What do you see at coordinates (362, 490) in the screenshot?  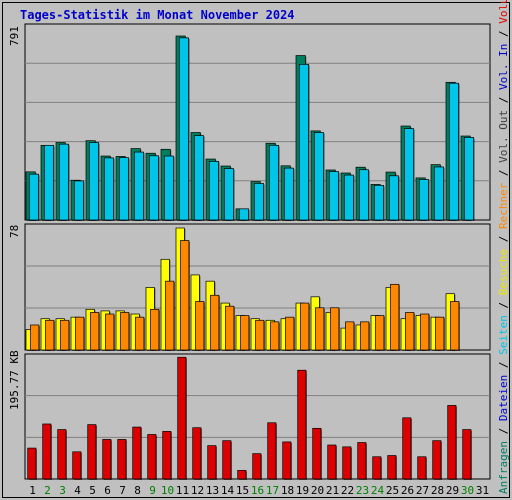 I see `x-tick-label-day-23: 23` at bounding box center [362, 490].